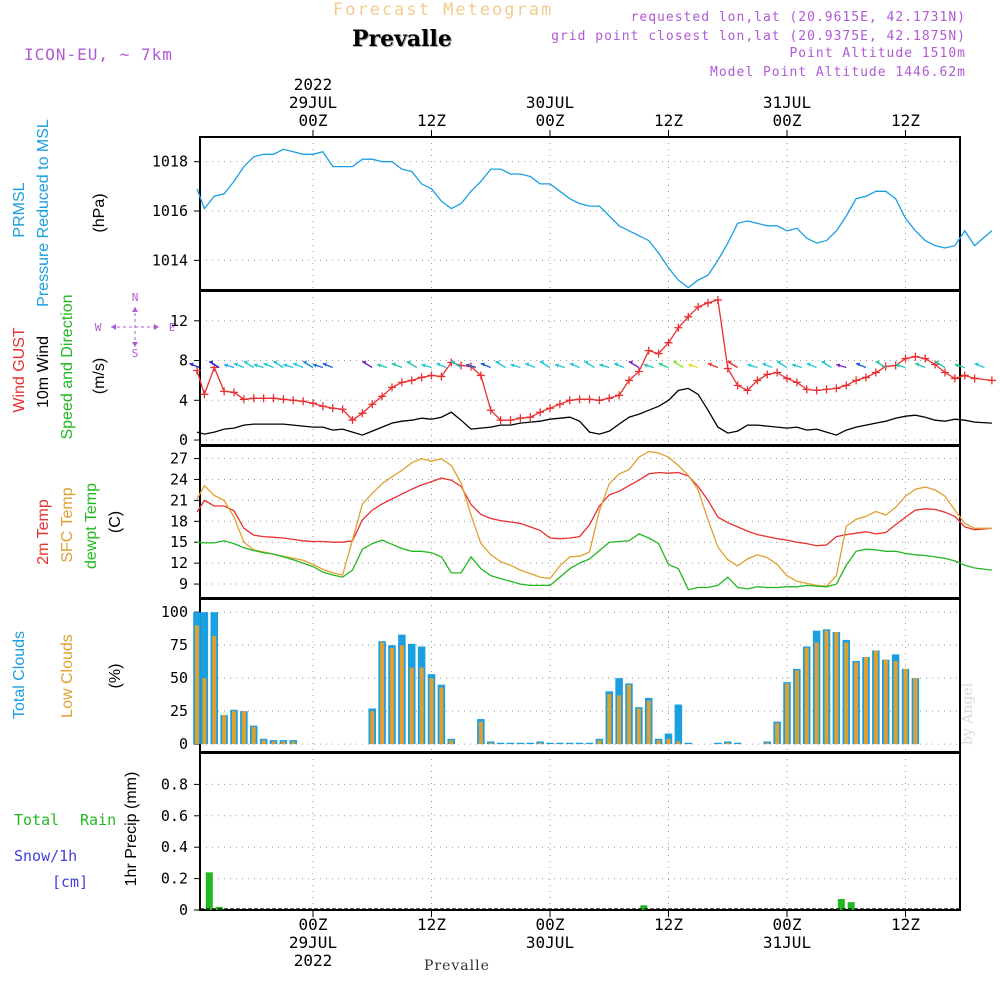  I want to click on precip-frame, so click(580, 831).